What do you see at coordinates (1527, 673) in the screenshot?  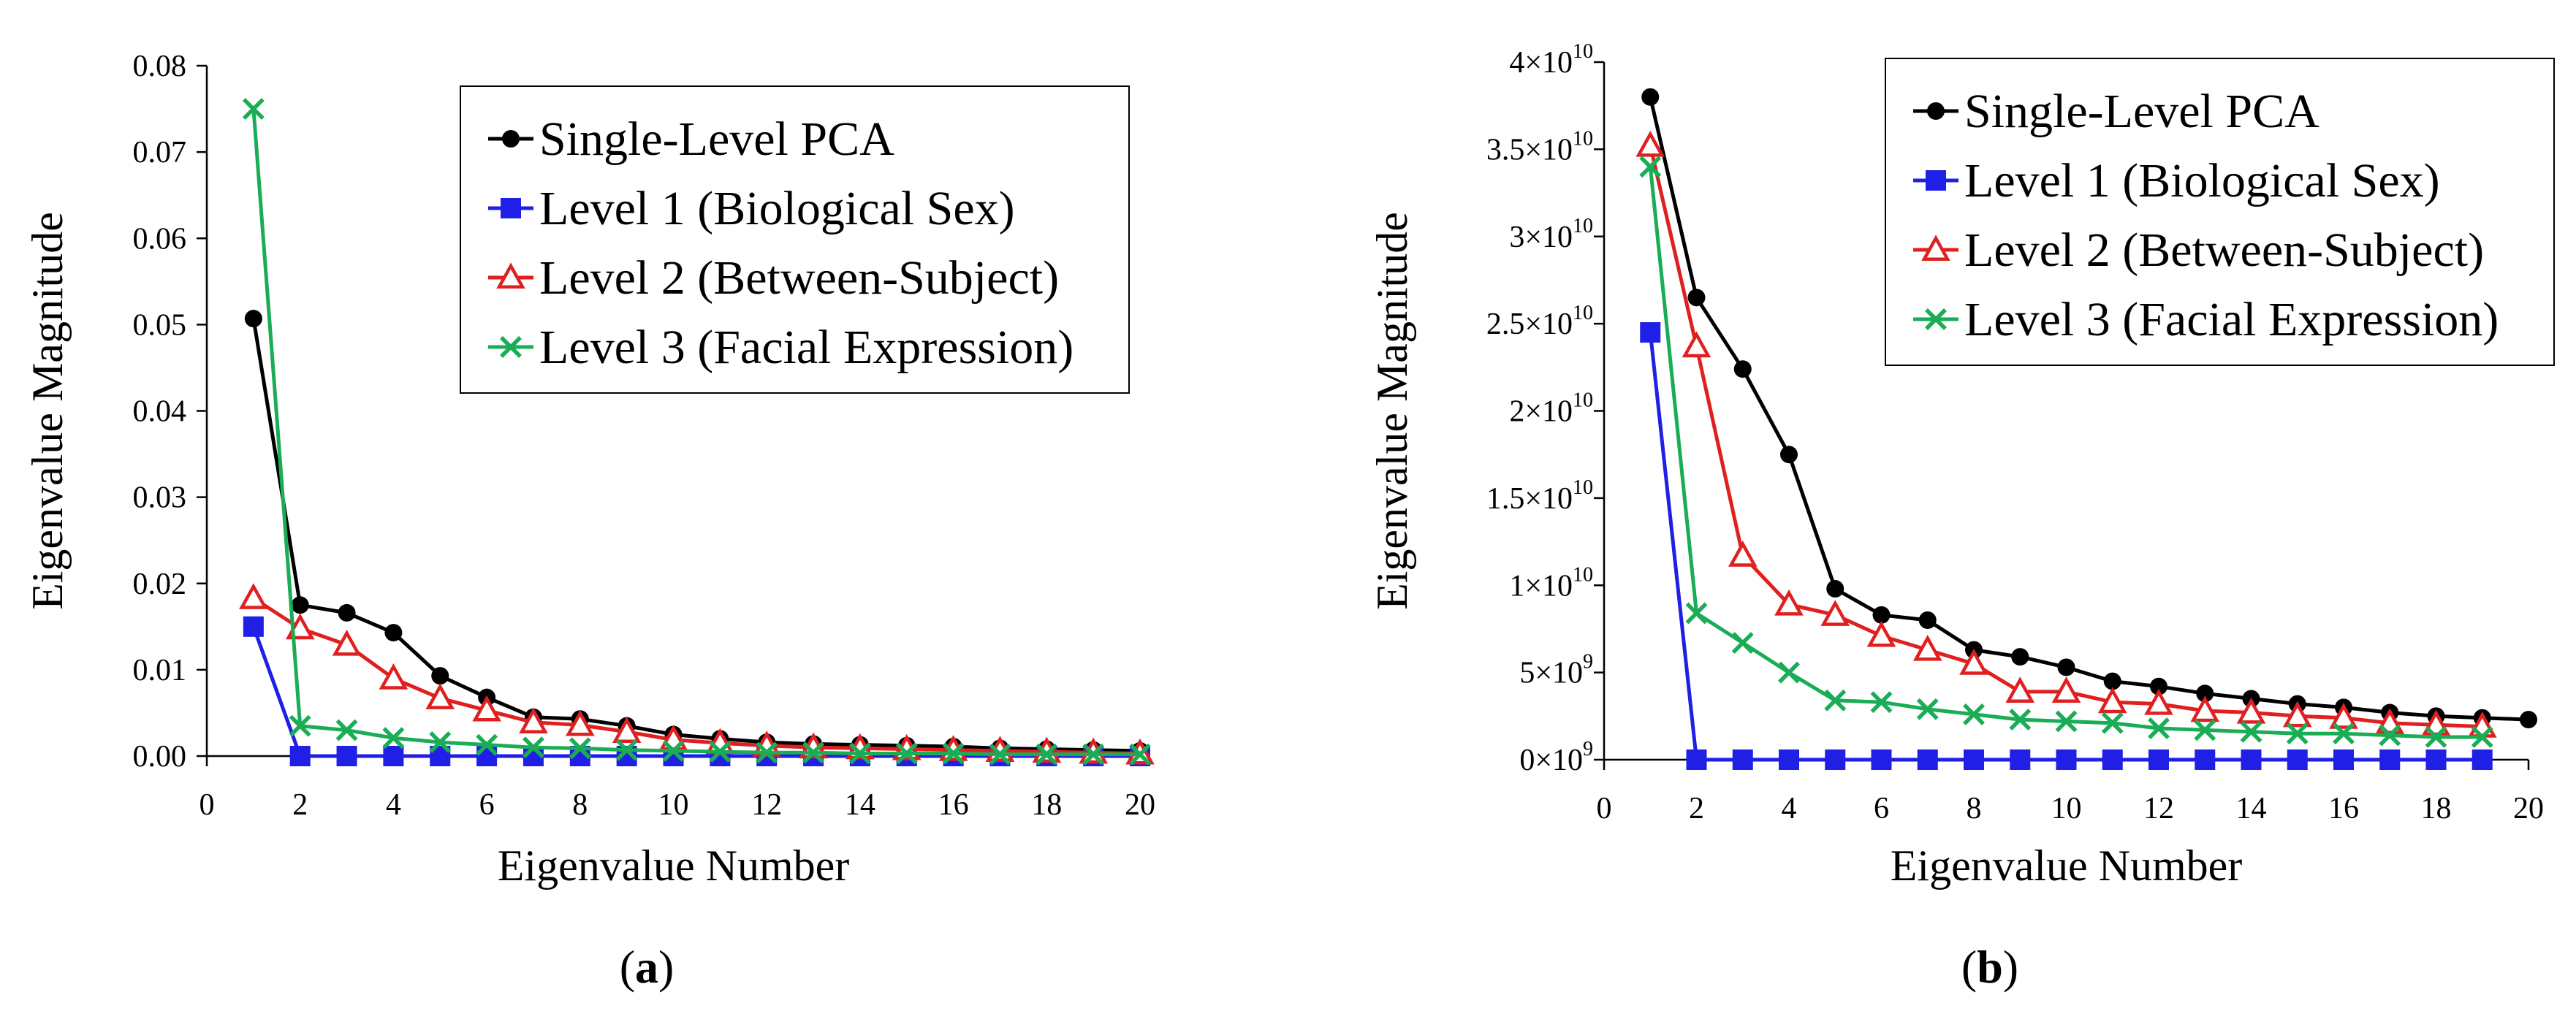 I see `y-tick-mantissa: 5` at bounding box center [1527, 673].